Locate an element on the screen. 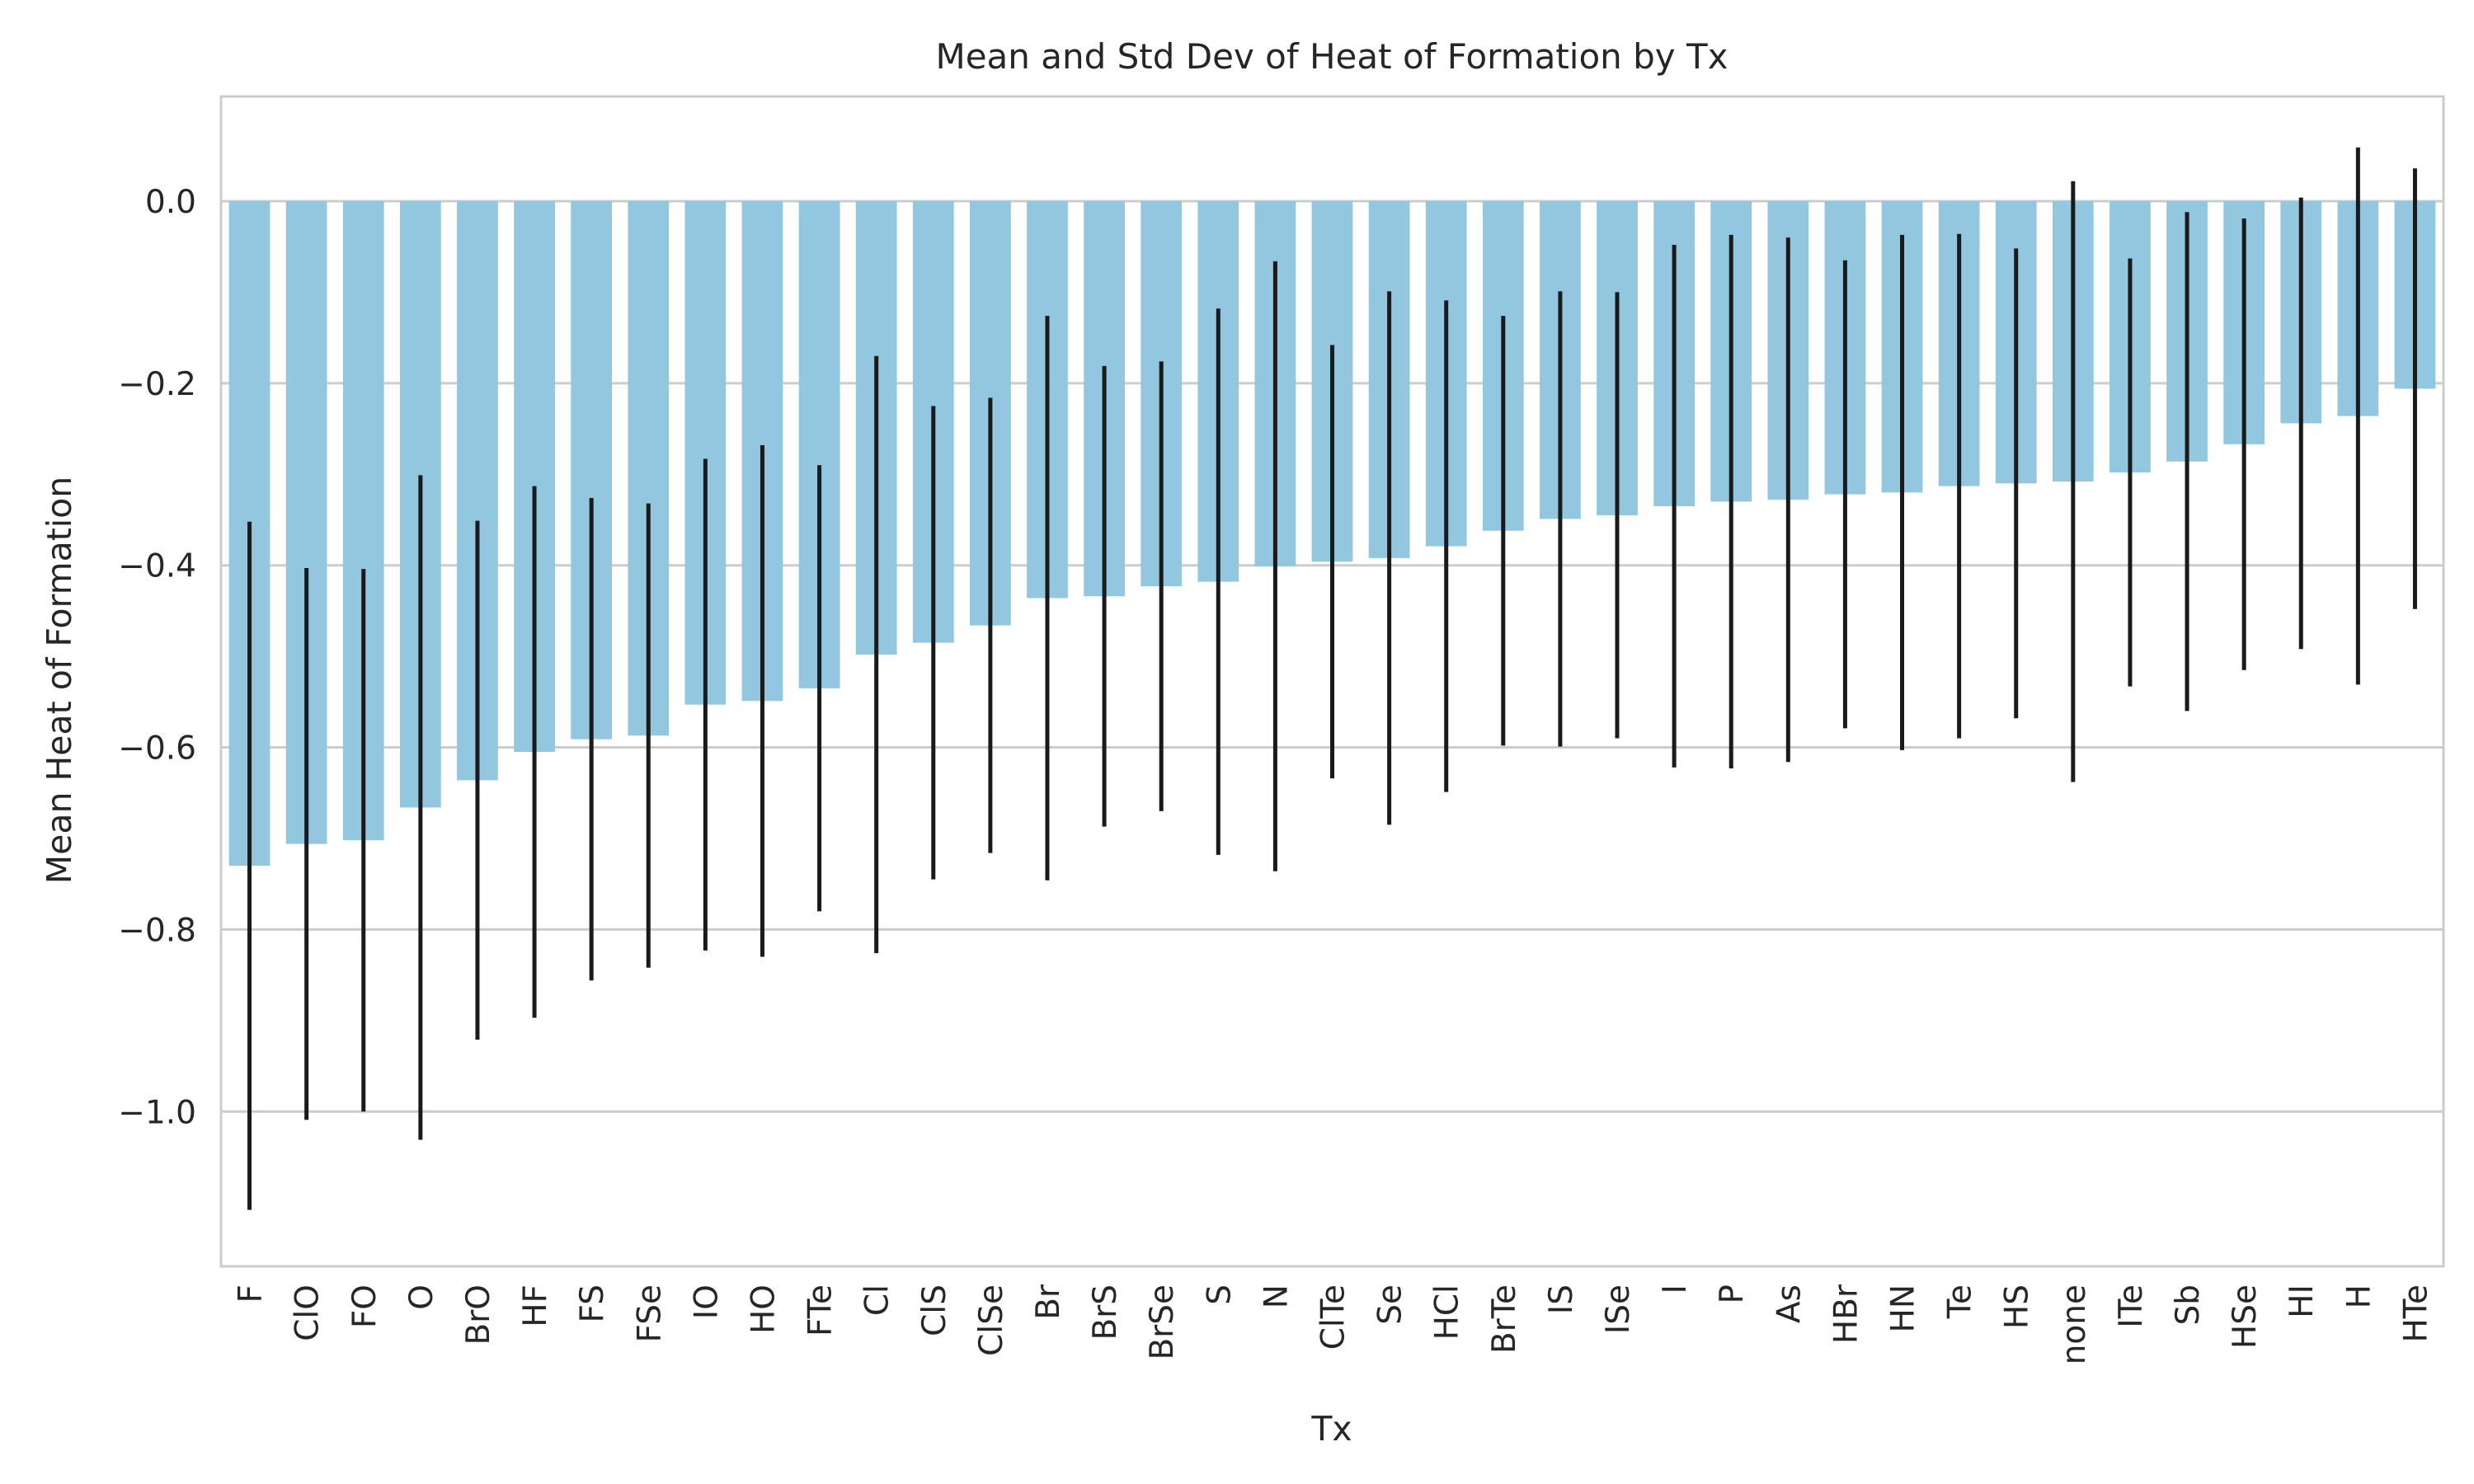  y-tick-label: −0.8 is located at coordinates (157, 930).